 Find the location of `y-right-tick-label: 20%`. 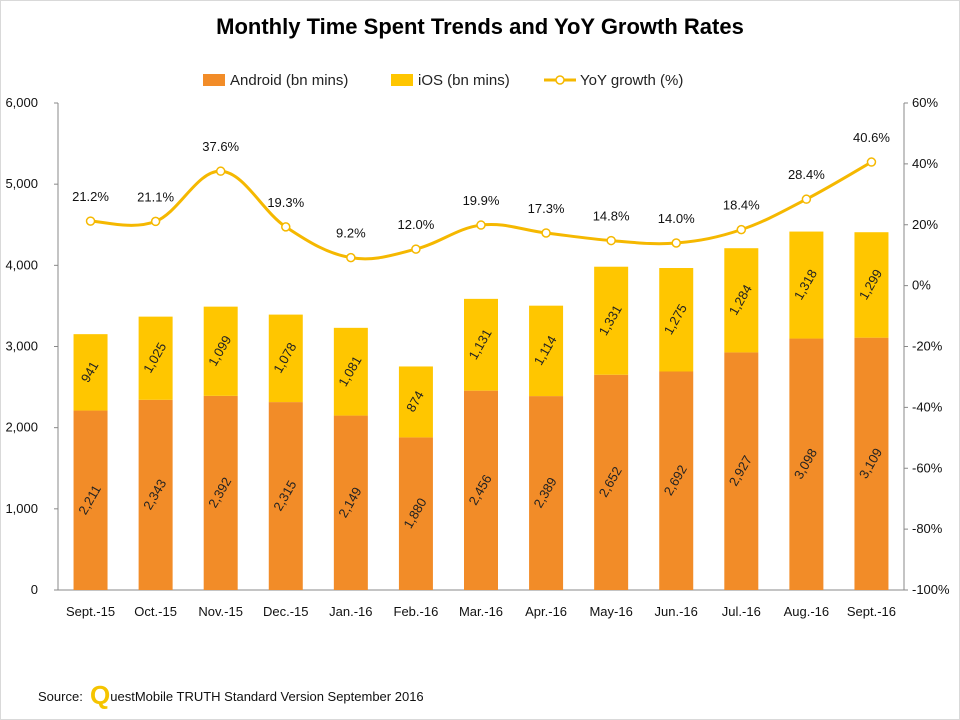

y-right-tick-label: 20% is located at coordinates (925, 224).